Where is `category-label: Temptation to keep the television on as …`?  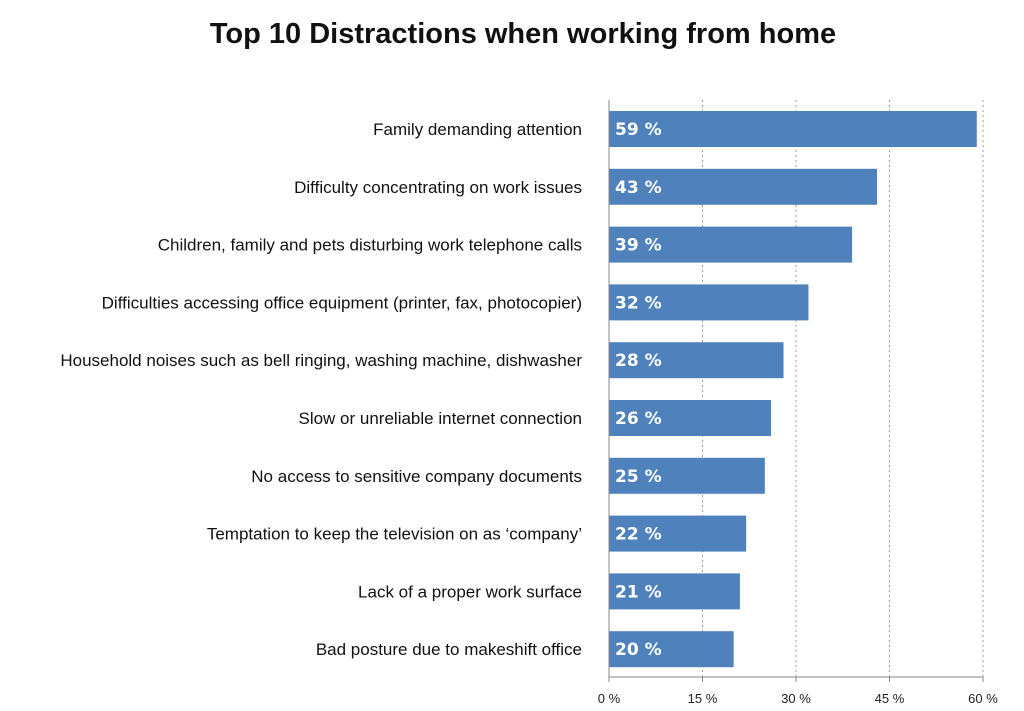
category-label: Temptation to keep the television on as … is located at coordinates (394, 534).